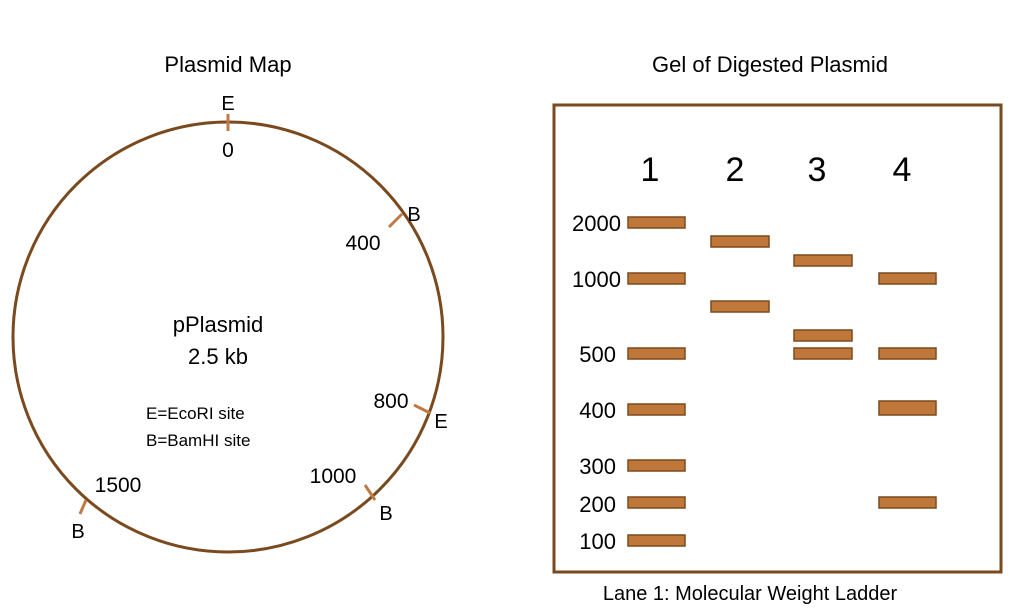 The width and height of the screenshot is (1024, 611). Describe the element at coordinates (597, 354) in the screenshot. I see `ladder-size-500: 500` at that location.